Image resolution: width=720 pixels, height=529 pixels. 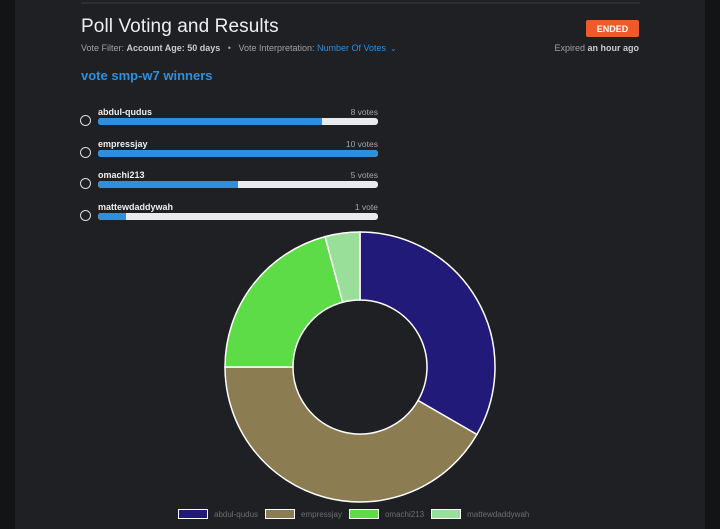 I want to click on option-votes: 5 votes, so click(x=364, y=175).